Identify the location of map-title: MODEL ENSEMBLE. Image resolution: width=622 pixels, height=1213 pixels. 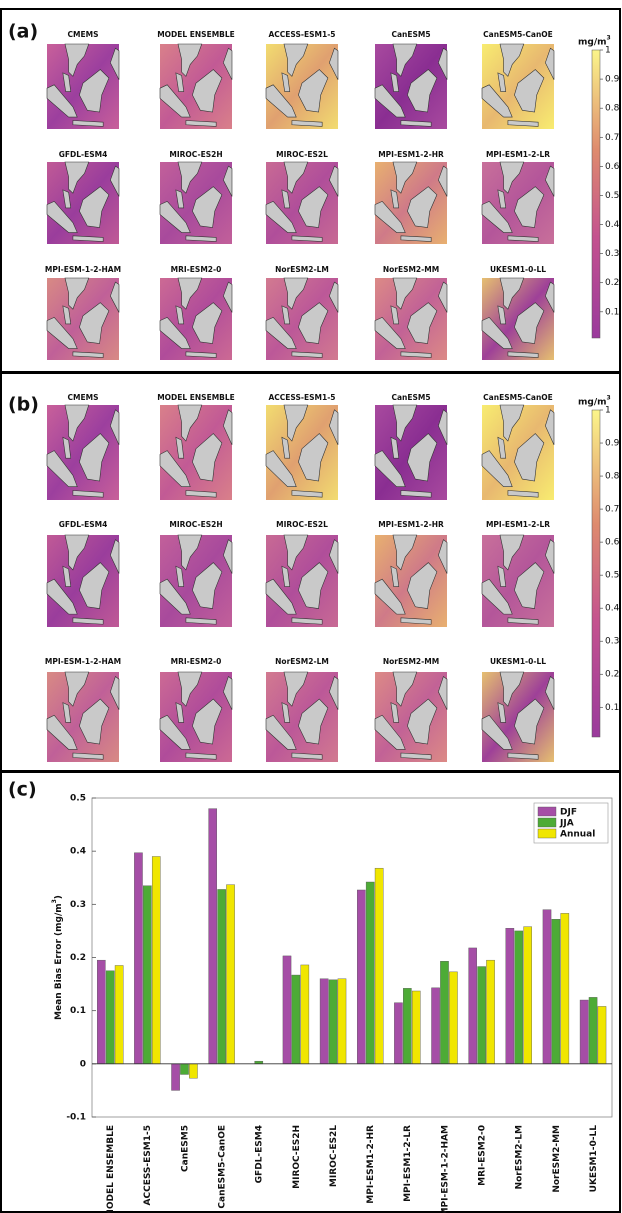
(196, 397).